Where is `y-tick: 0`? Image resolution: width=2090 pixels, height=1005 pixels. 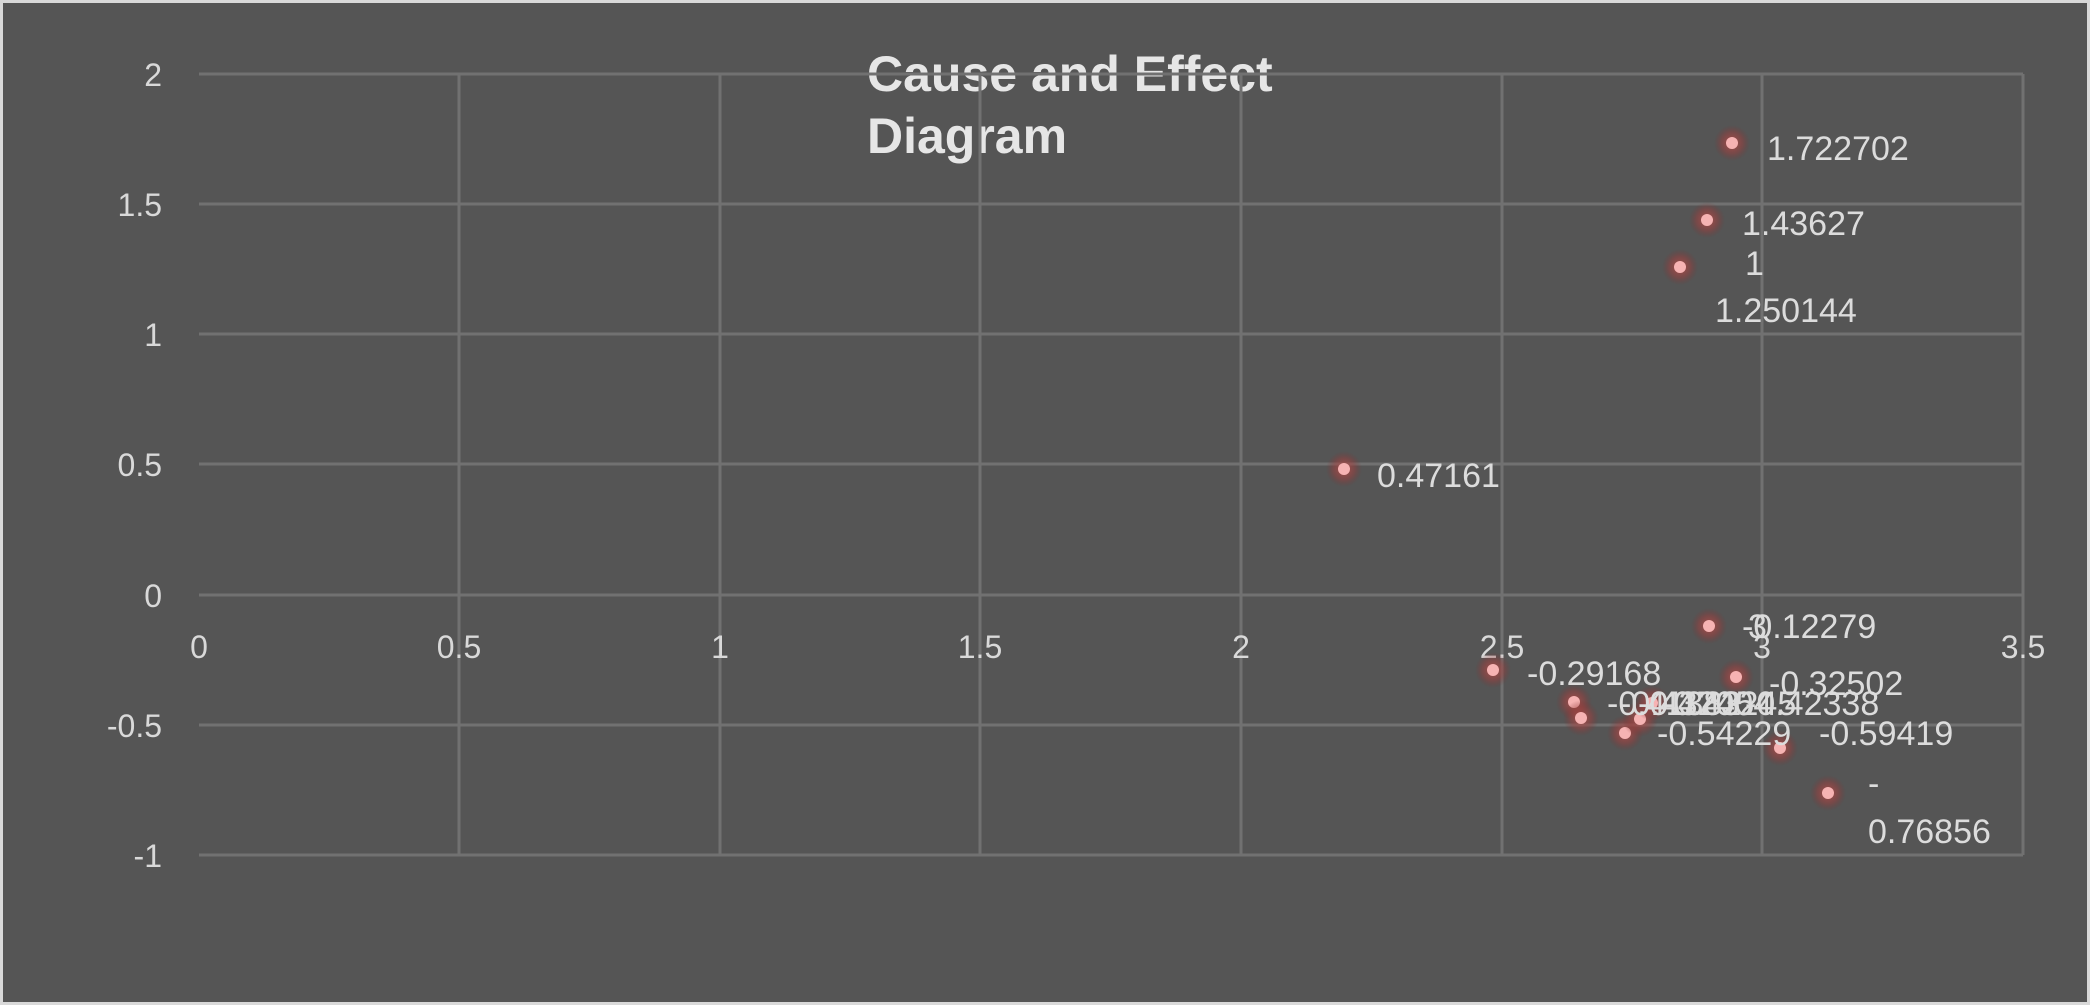
y-tick: 0 is located at coordinates (153, 596).